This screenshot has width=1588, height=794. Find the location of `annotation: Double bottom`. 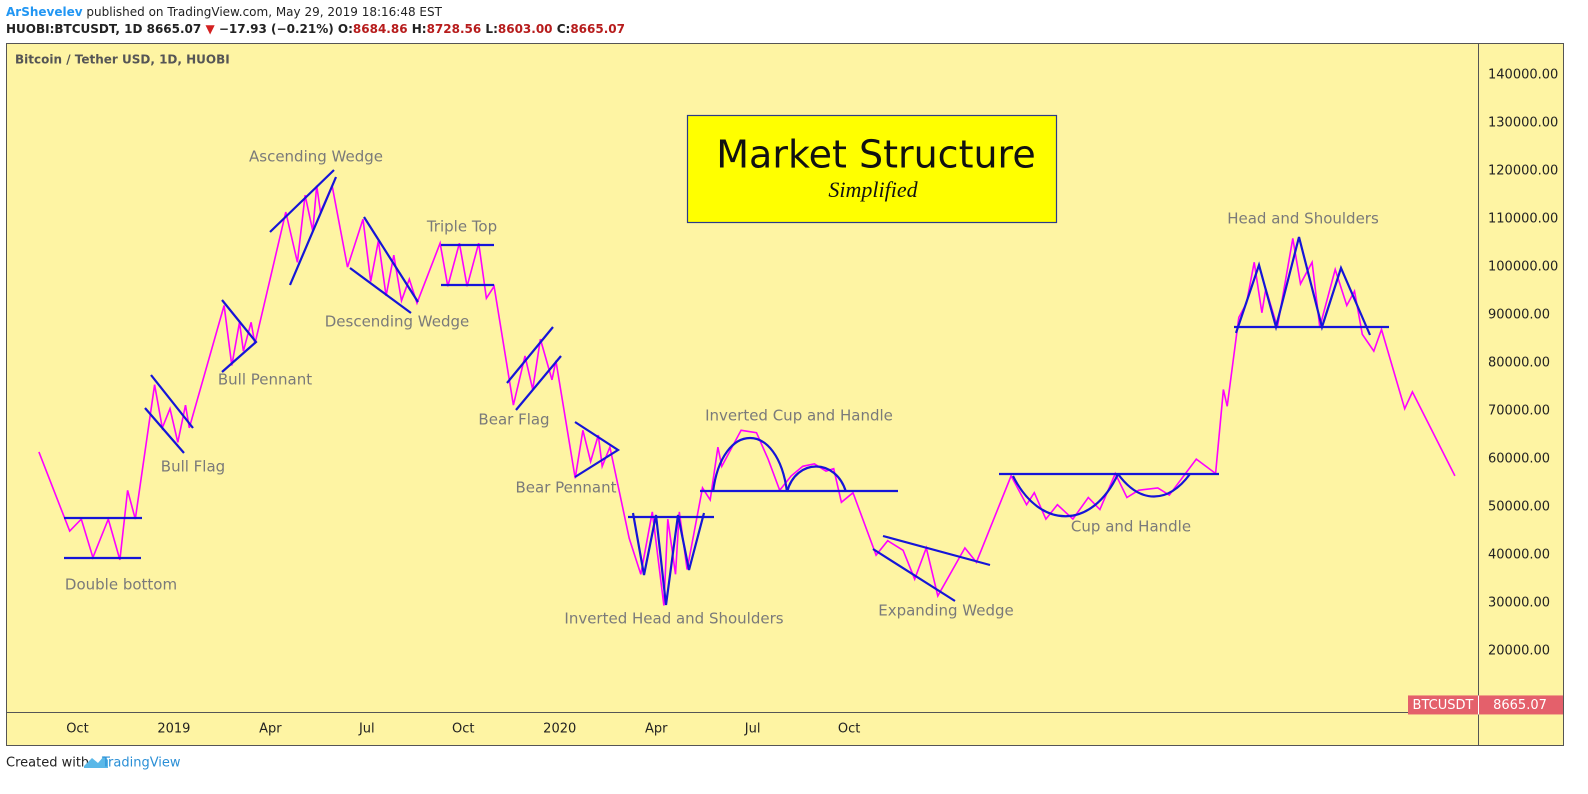

annotation: Double bottom is located at coordinates (121, 585).